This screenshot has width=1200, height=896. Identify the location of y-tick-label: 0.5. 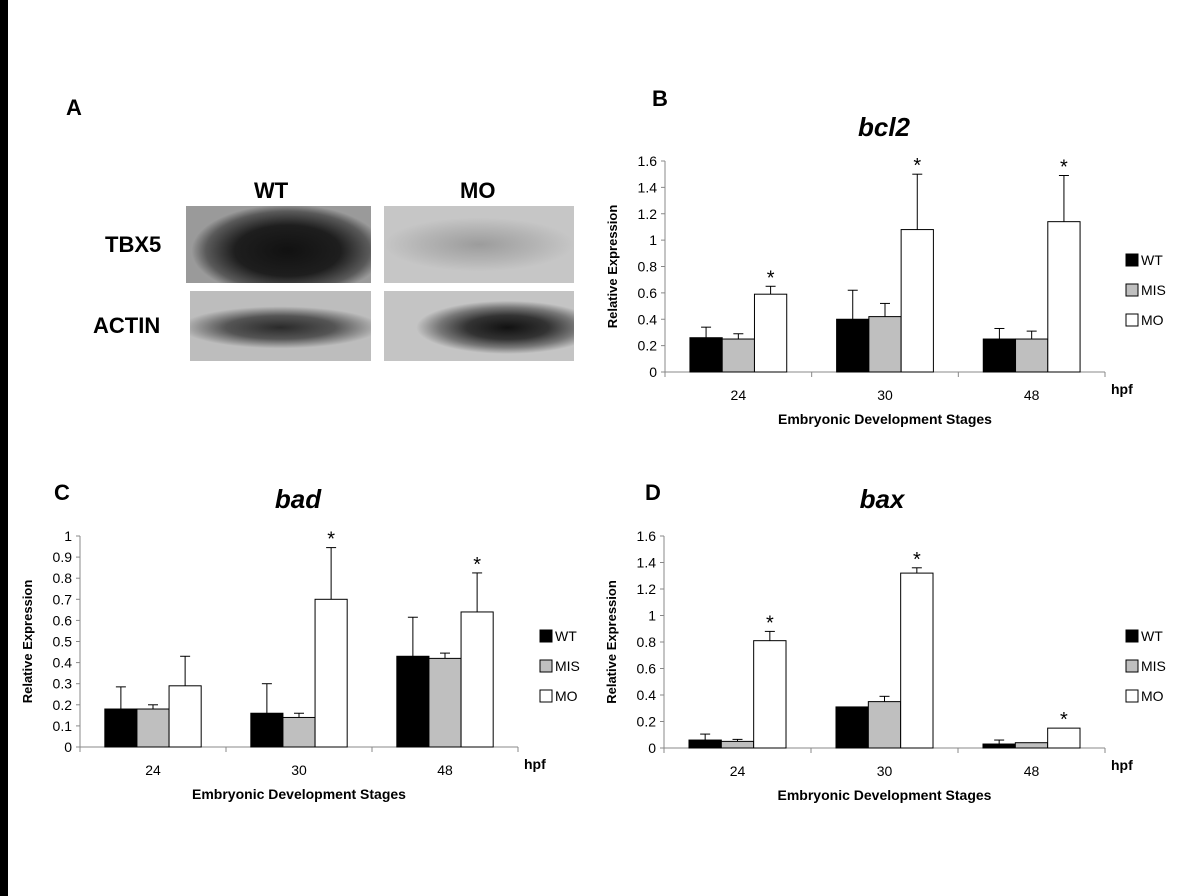
(63, 642).